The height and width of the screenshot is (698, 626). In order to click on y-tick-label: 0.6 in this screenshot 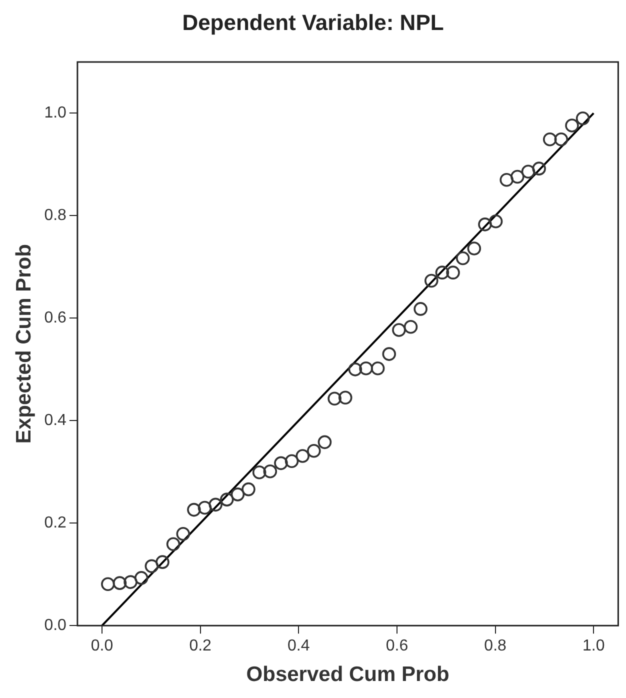, I will do `click(55, 318)`.